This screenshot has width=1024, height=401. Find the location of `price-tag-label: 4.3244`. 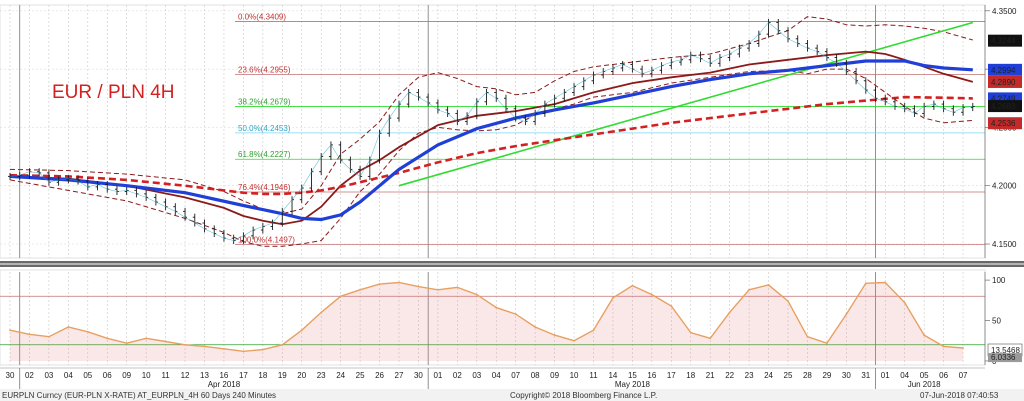

price-tag-label: 4.3244 is located at coordinates (1003, 41).